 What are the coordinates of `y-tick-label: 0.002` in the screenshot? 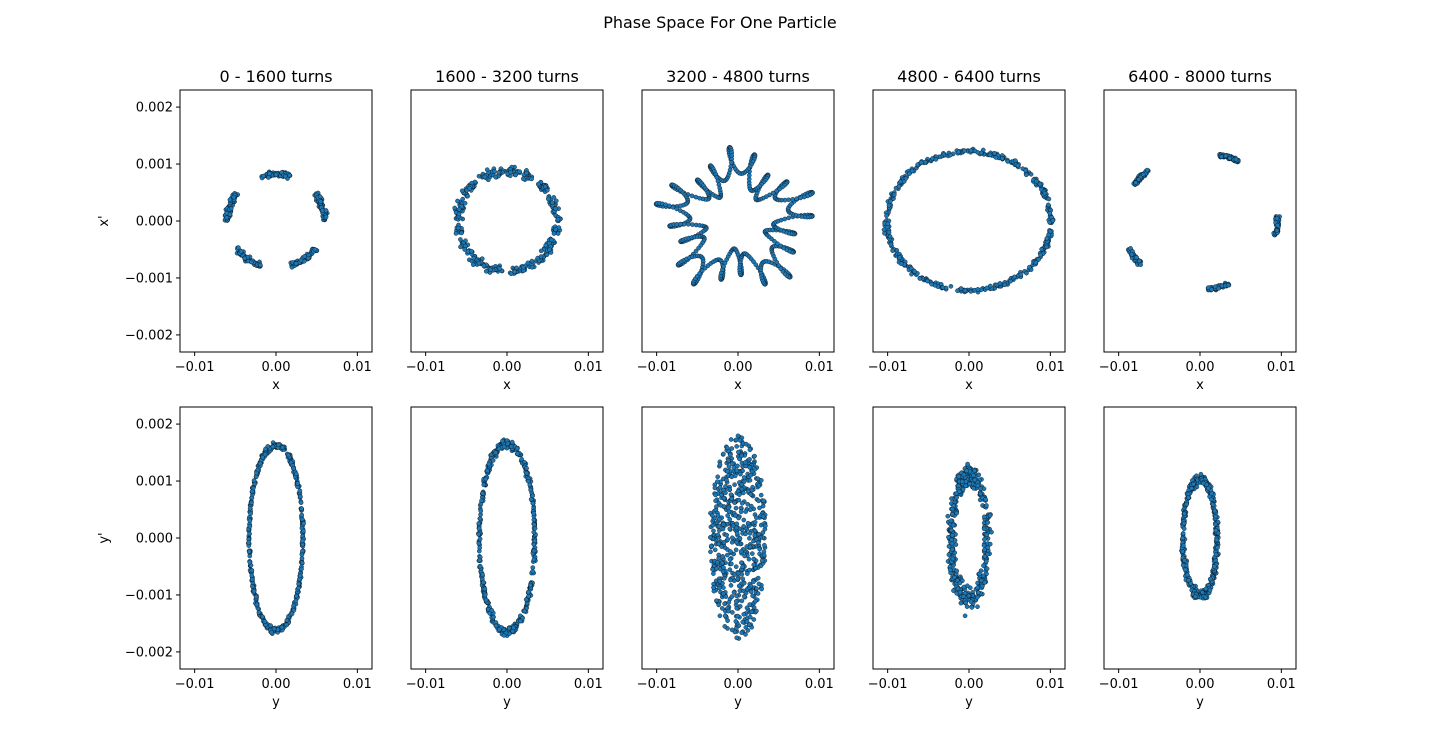 It's located at (154, 425).